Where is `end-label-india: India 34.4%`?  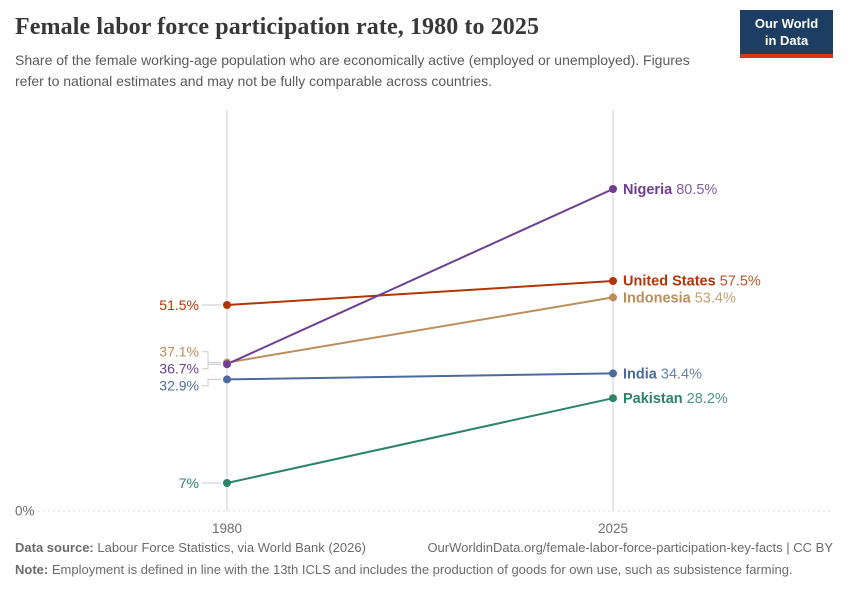 end-label-india: India 34.4% is located at coordinates (662, 374).